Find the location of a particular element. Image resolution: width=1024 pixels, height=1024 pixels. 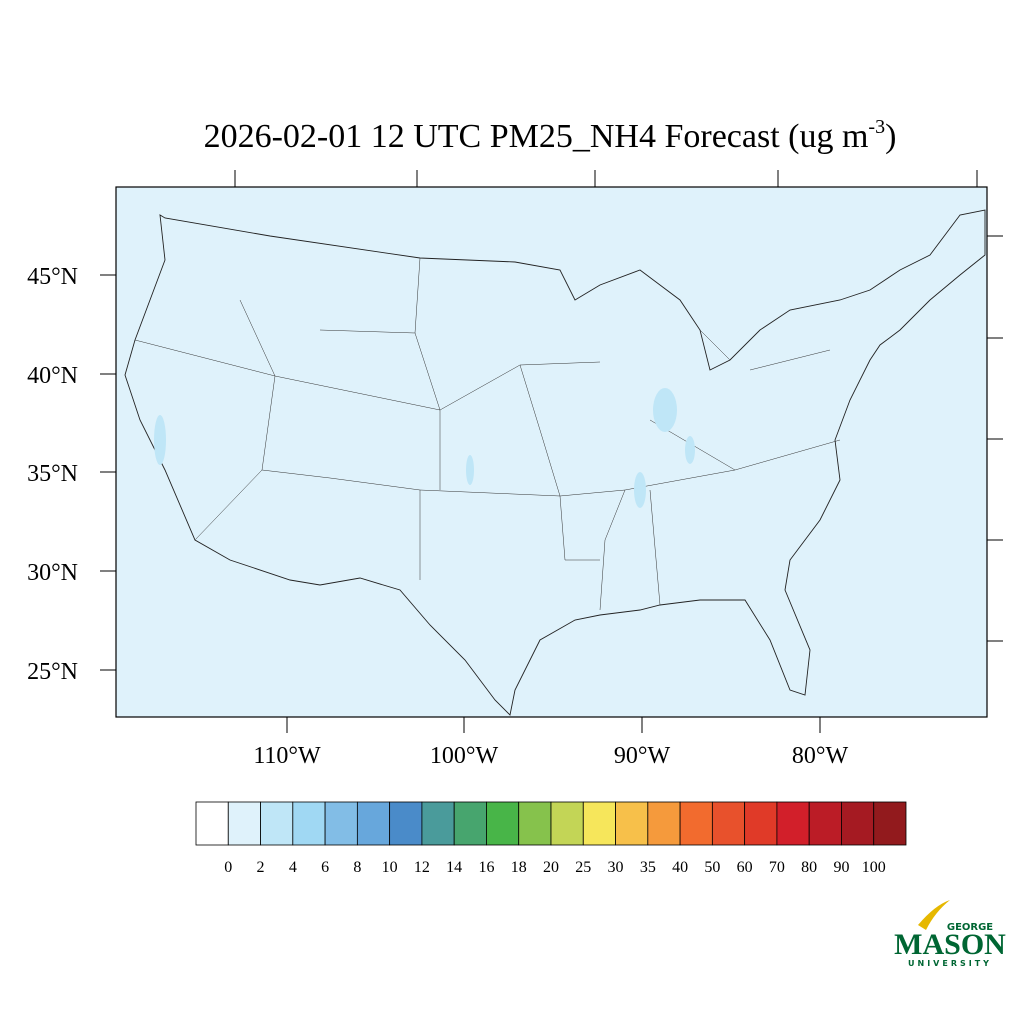

colorbar: 0 2 4 6 8 10 12 14 16 18 20 25 30 35 40 50 60 70 80 90 100 is located at coordinates (551, 838).